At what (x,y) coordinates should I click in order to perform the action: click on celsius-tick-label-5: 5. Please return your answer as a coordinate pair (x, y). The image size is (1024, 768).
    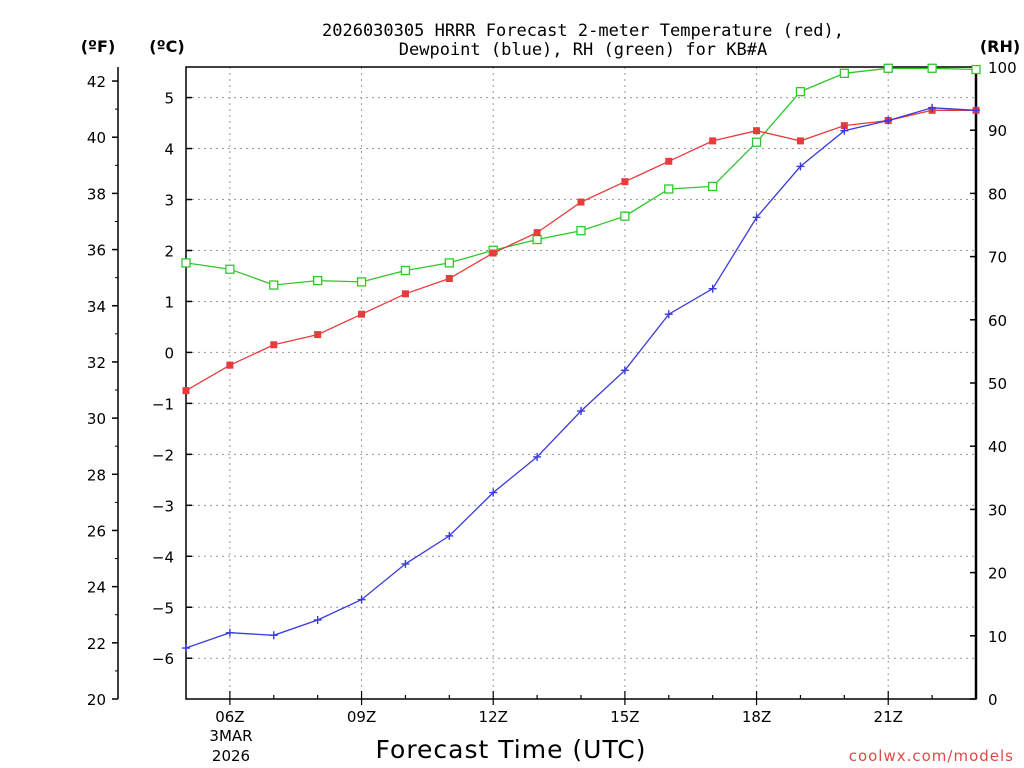
    Looking at the image, I should click on (169, 99).